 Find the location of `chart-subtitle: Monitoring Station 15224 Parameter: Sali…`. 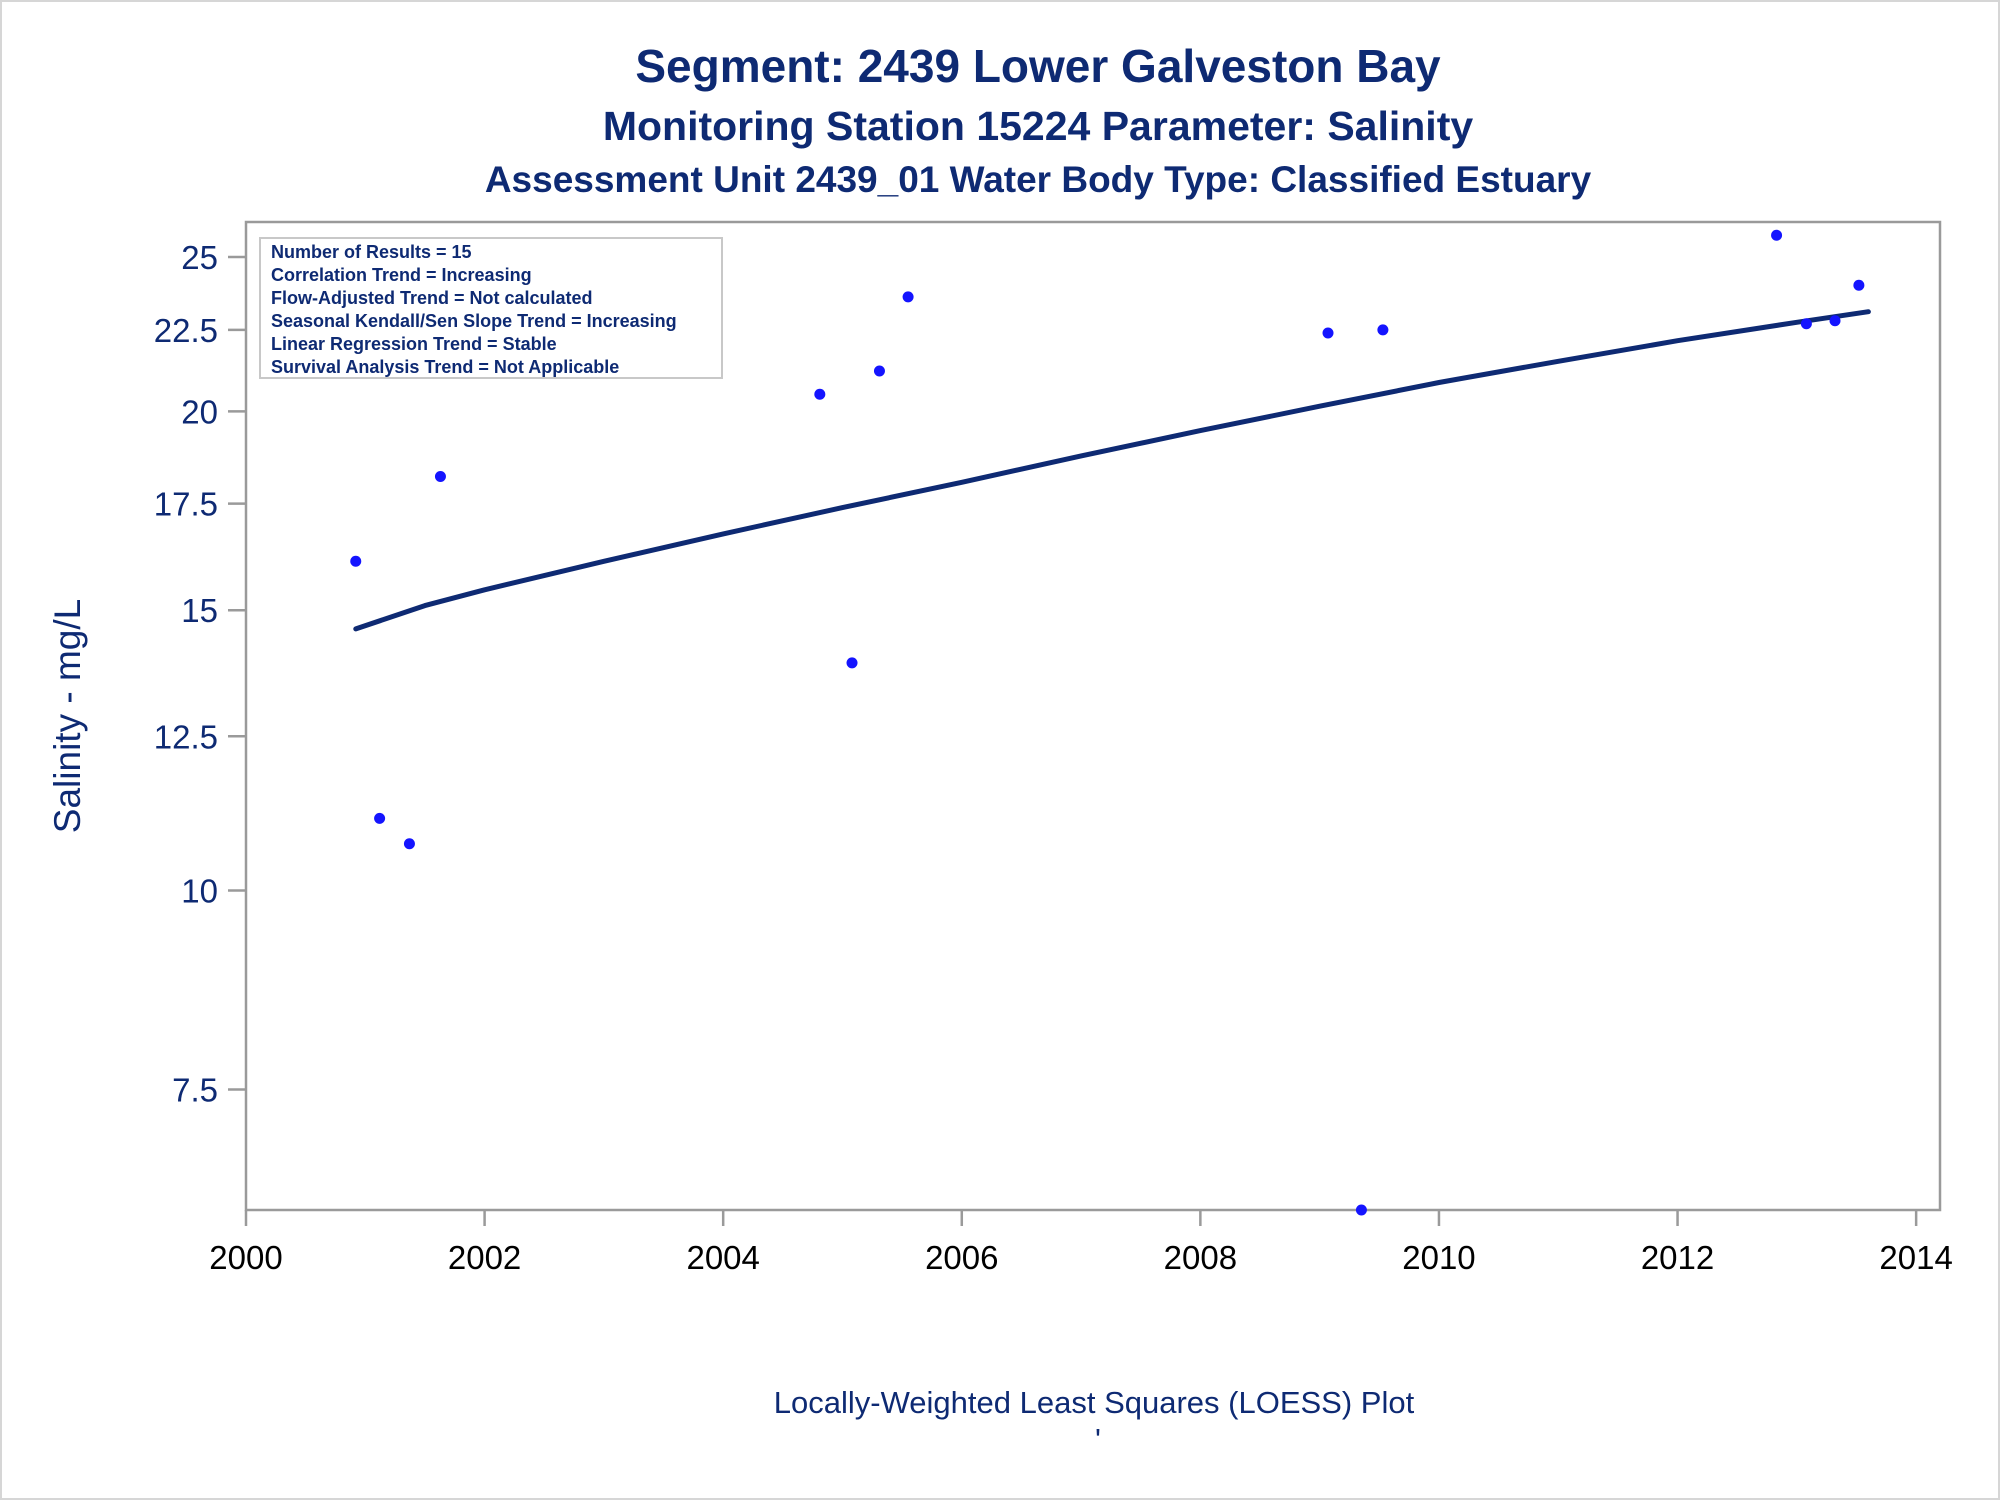

chart-subtitle: Monitoring Station 15224 Parameter: Sali… is located at coordinates (1038, 126).